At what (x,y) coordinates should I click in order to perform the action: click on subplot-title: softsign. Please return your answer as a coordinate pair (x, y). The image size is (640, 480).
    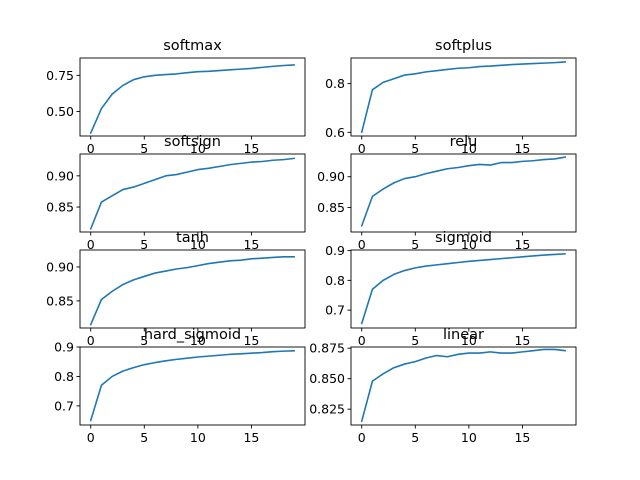
    Looking at the image, I should click on (192, 142).